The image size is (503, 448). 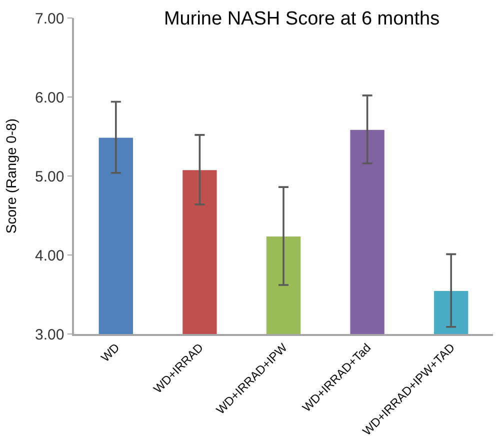 I want to click on chart-title: Murine NASH Score at 6 months, so click(x=302, y=19).